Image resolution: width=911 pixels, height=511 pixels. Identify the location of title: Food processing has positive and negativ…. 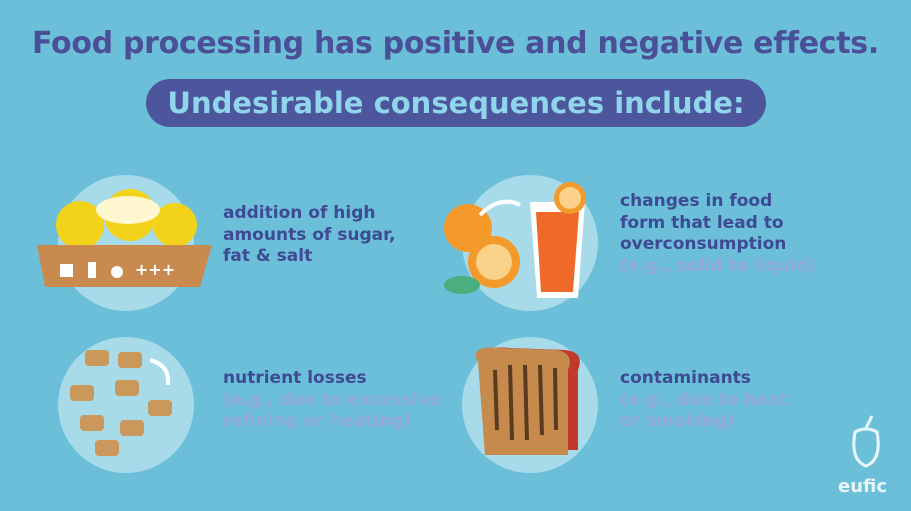
(455, 43).